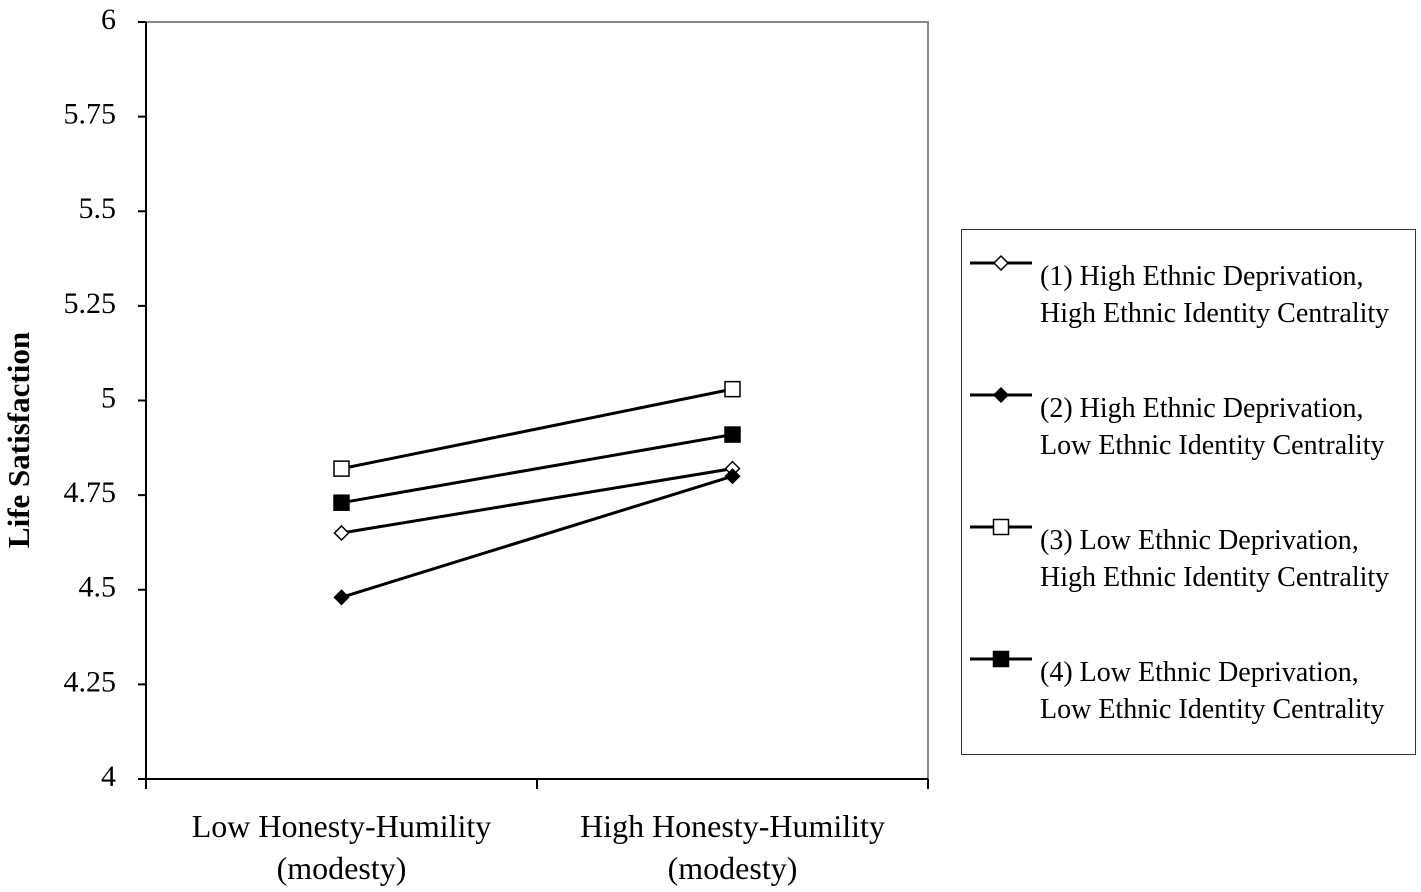  Describe the element at coordinates (341, 847) in the screenshot. I see `x-tick-label: Low Honesty-Humility (modesty)` at that location.